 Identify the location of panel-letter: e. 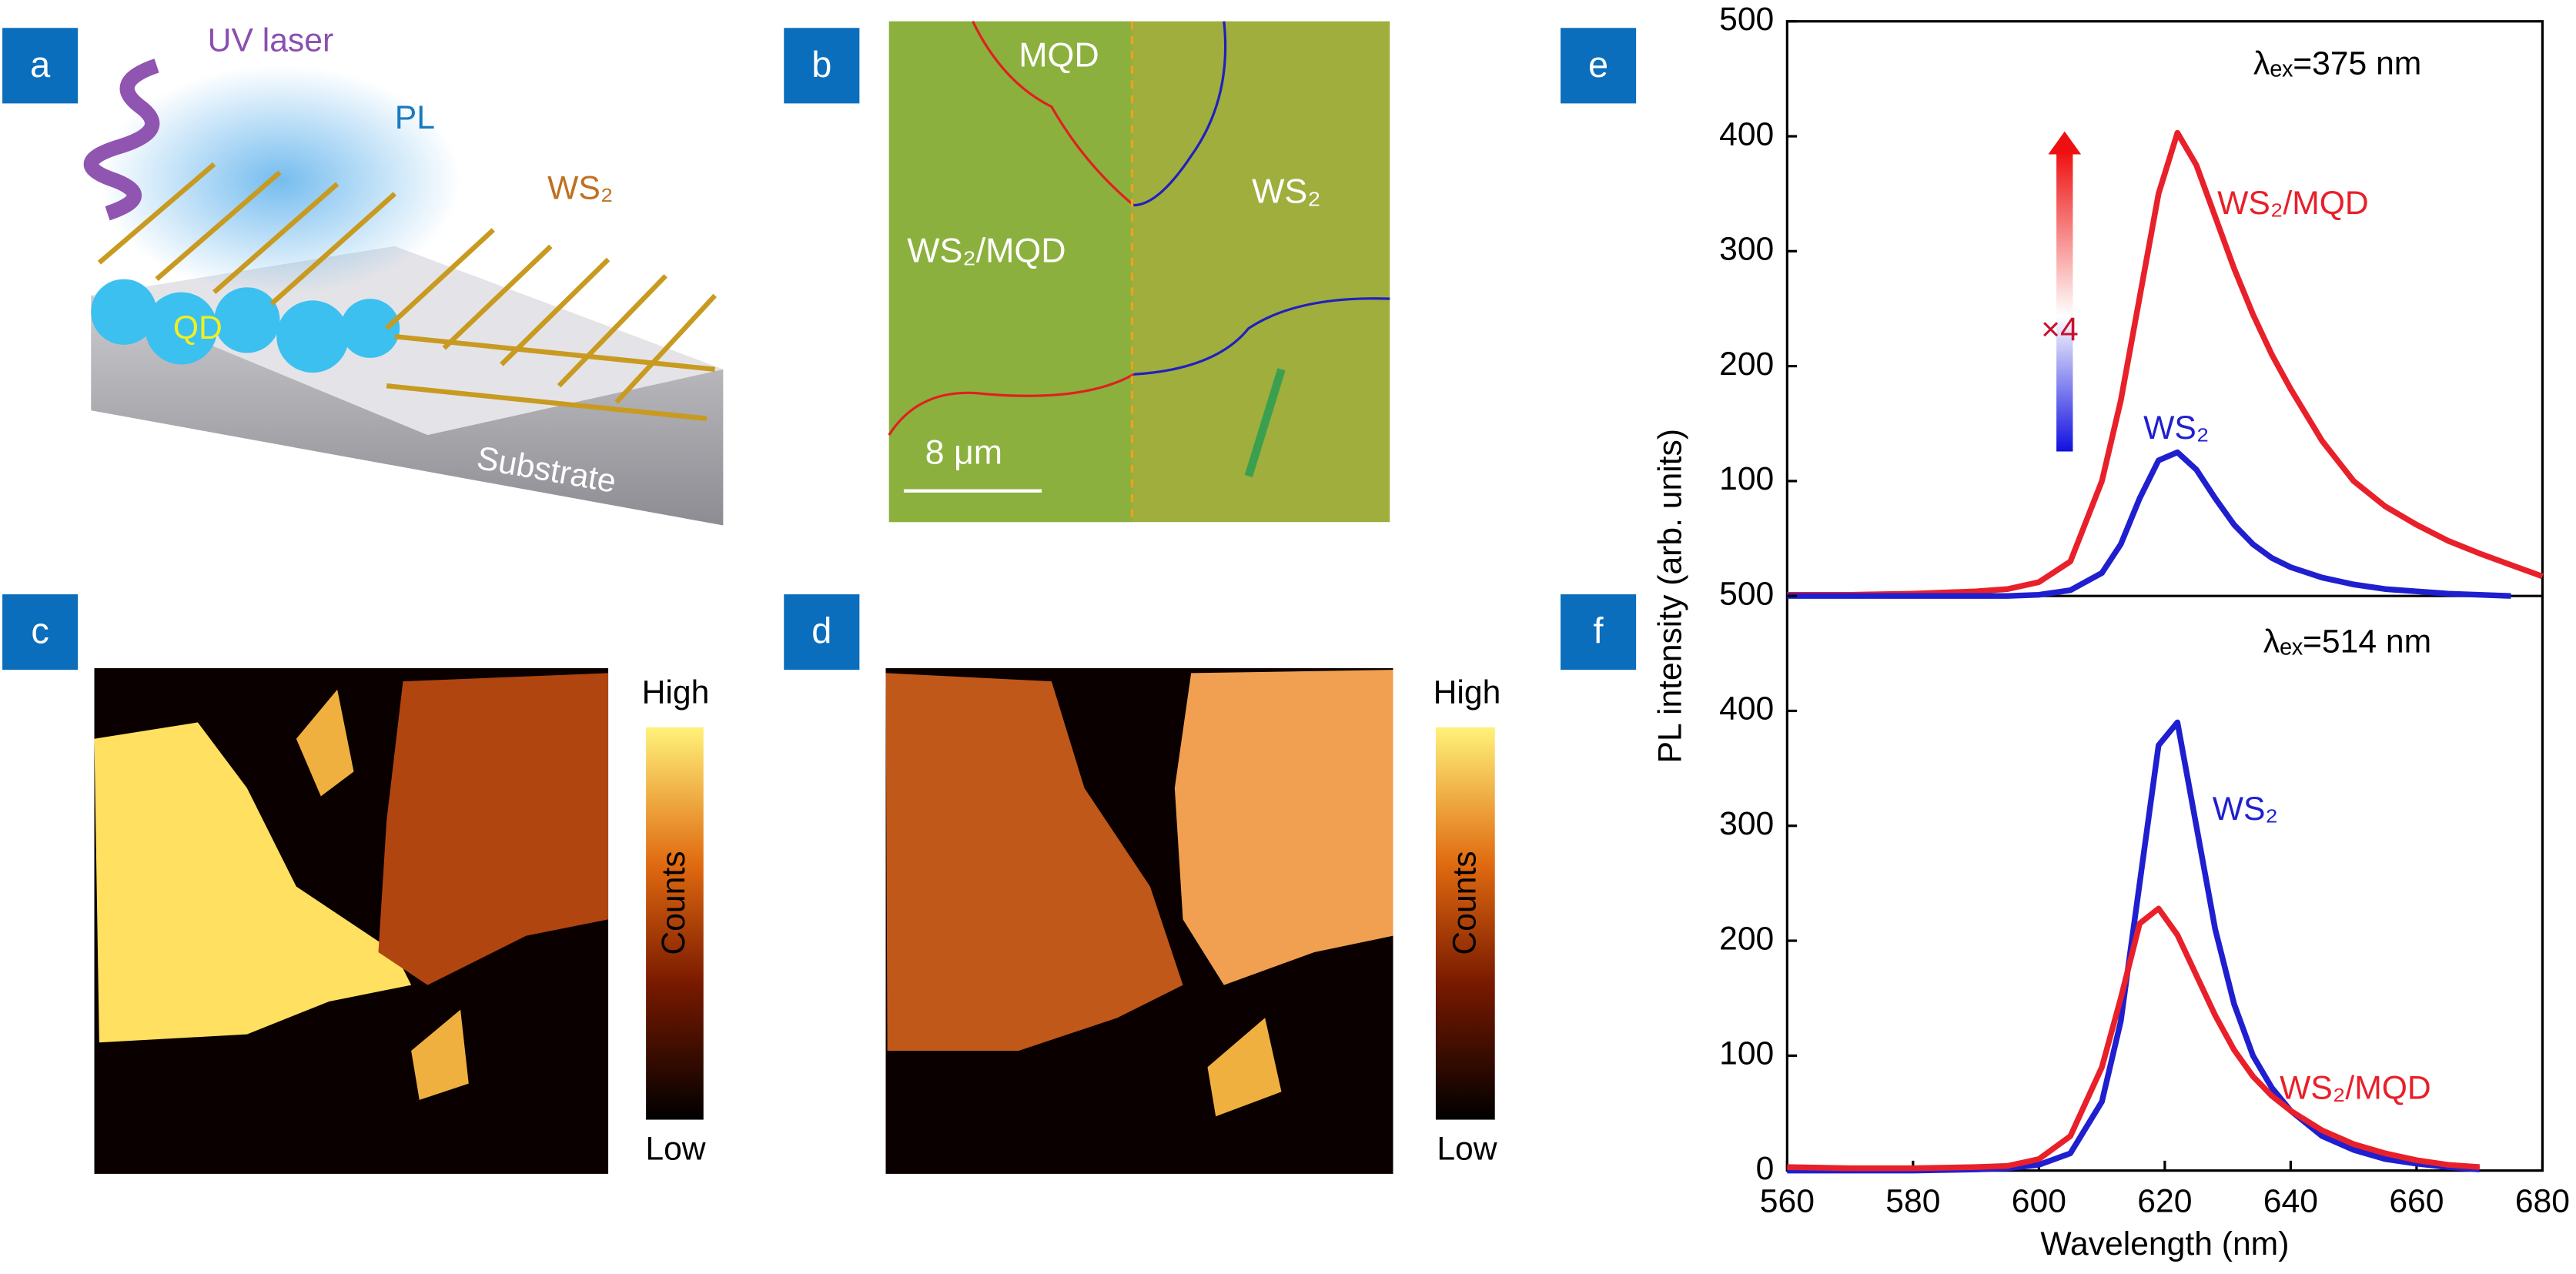
(1598, 65).